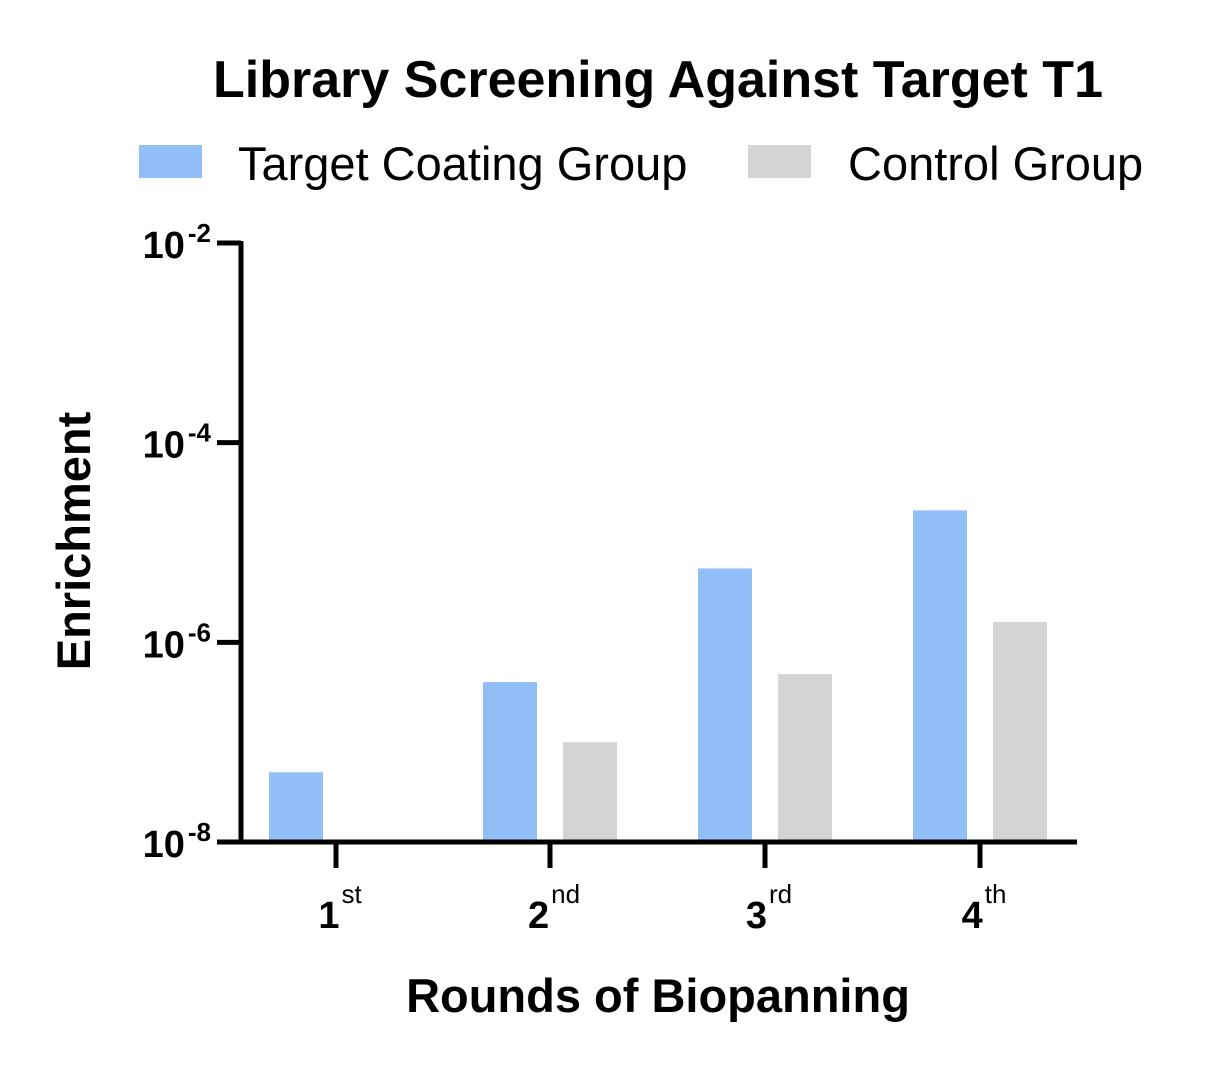 This screenshot has height=1067, width=1218. I want to click on x-ticks-group: 1st 2nd 3rd 4th, so click(662, 889).